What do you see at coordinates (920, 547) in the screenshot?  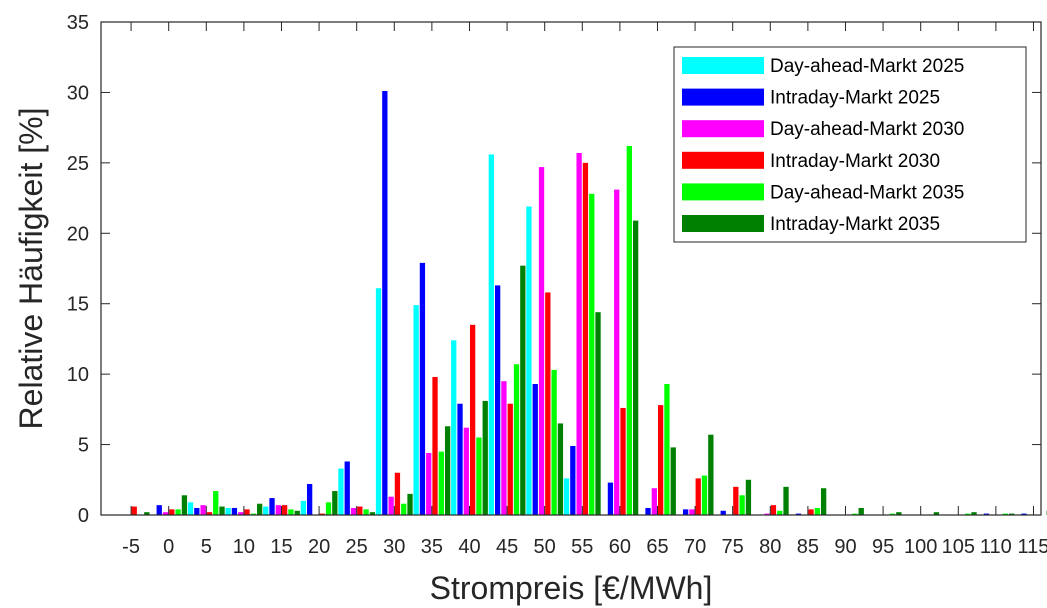 I see `x-tick-label: 100` at bounding box center [920, 547].